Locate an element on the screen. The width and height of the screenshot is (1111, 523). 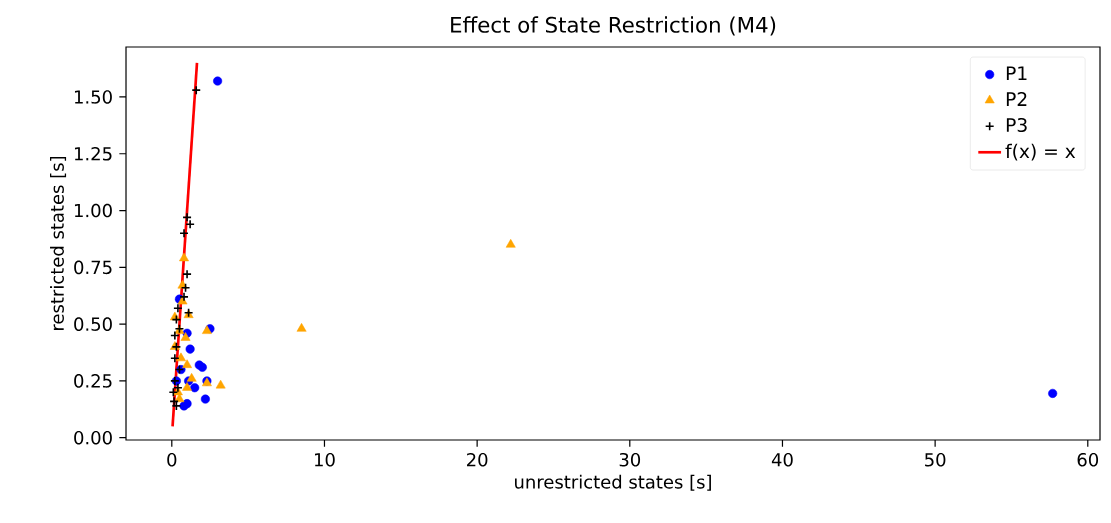
y-tick-label: 0.75 is located at coordinates (93, 267).